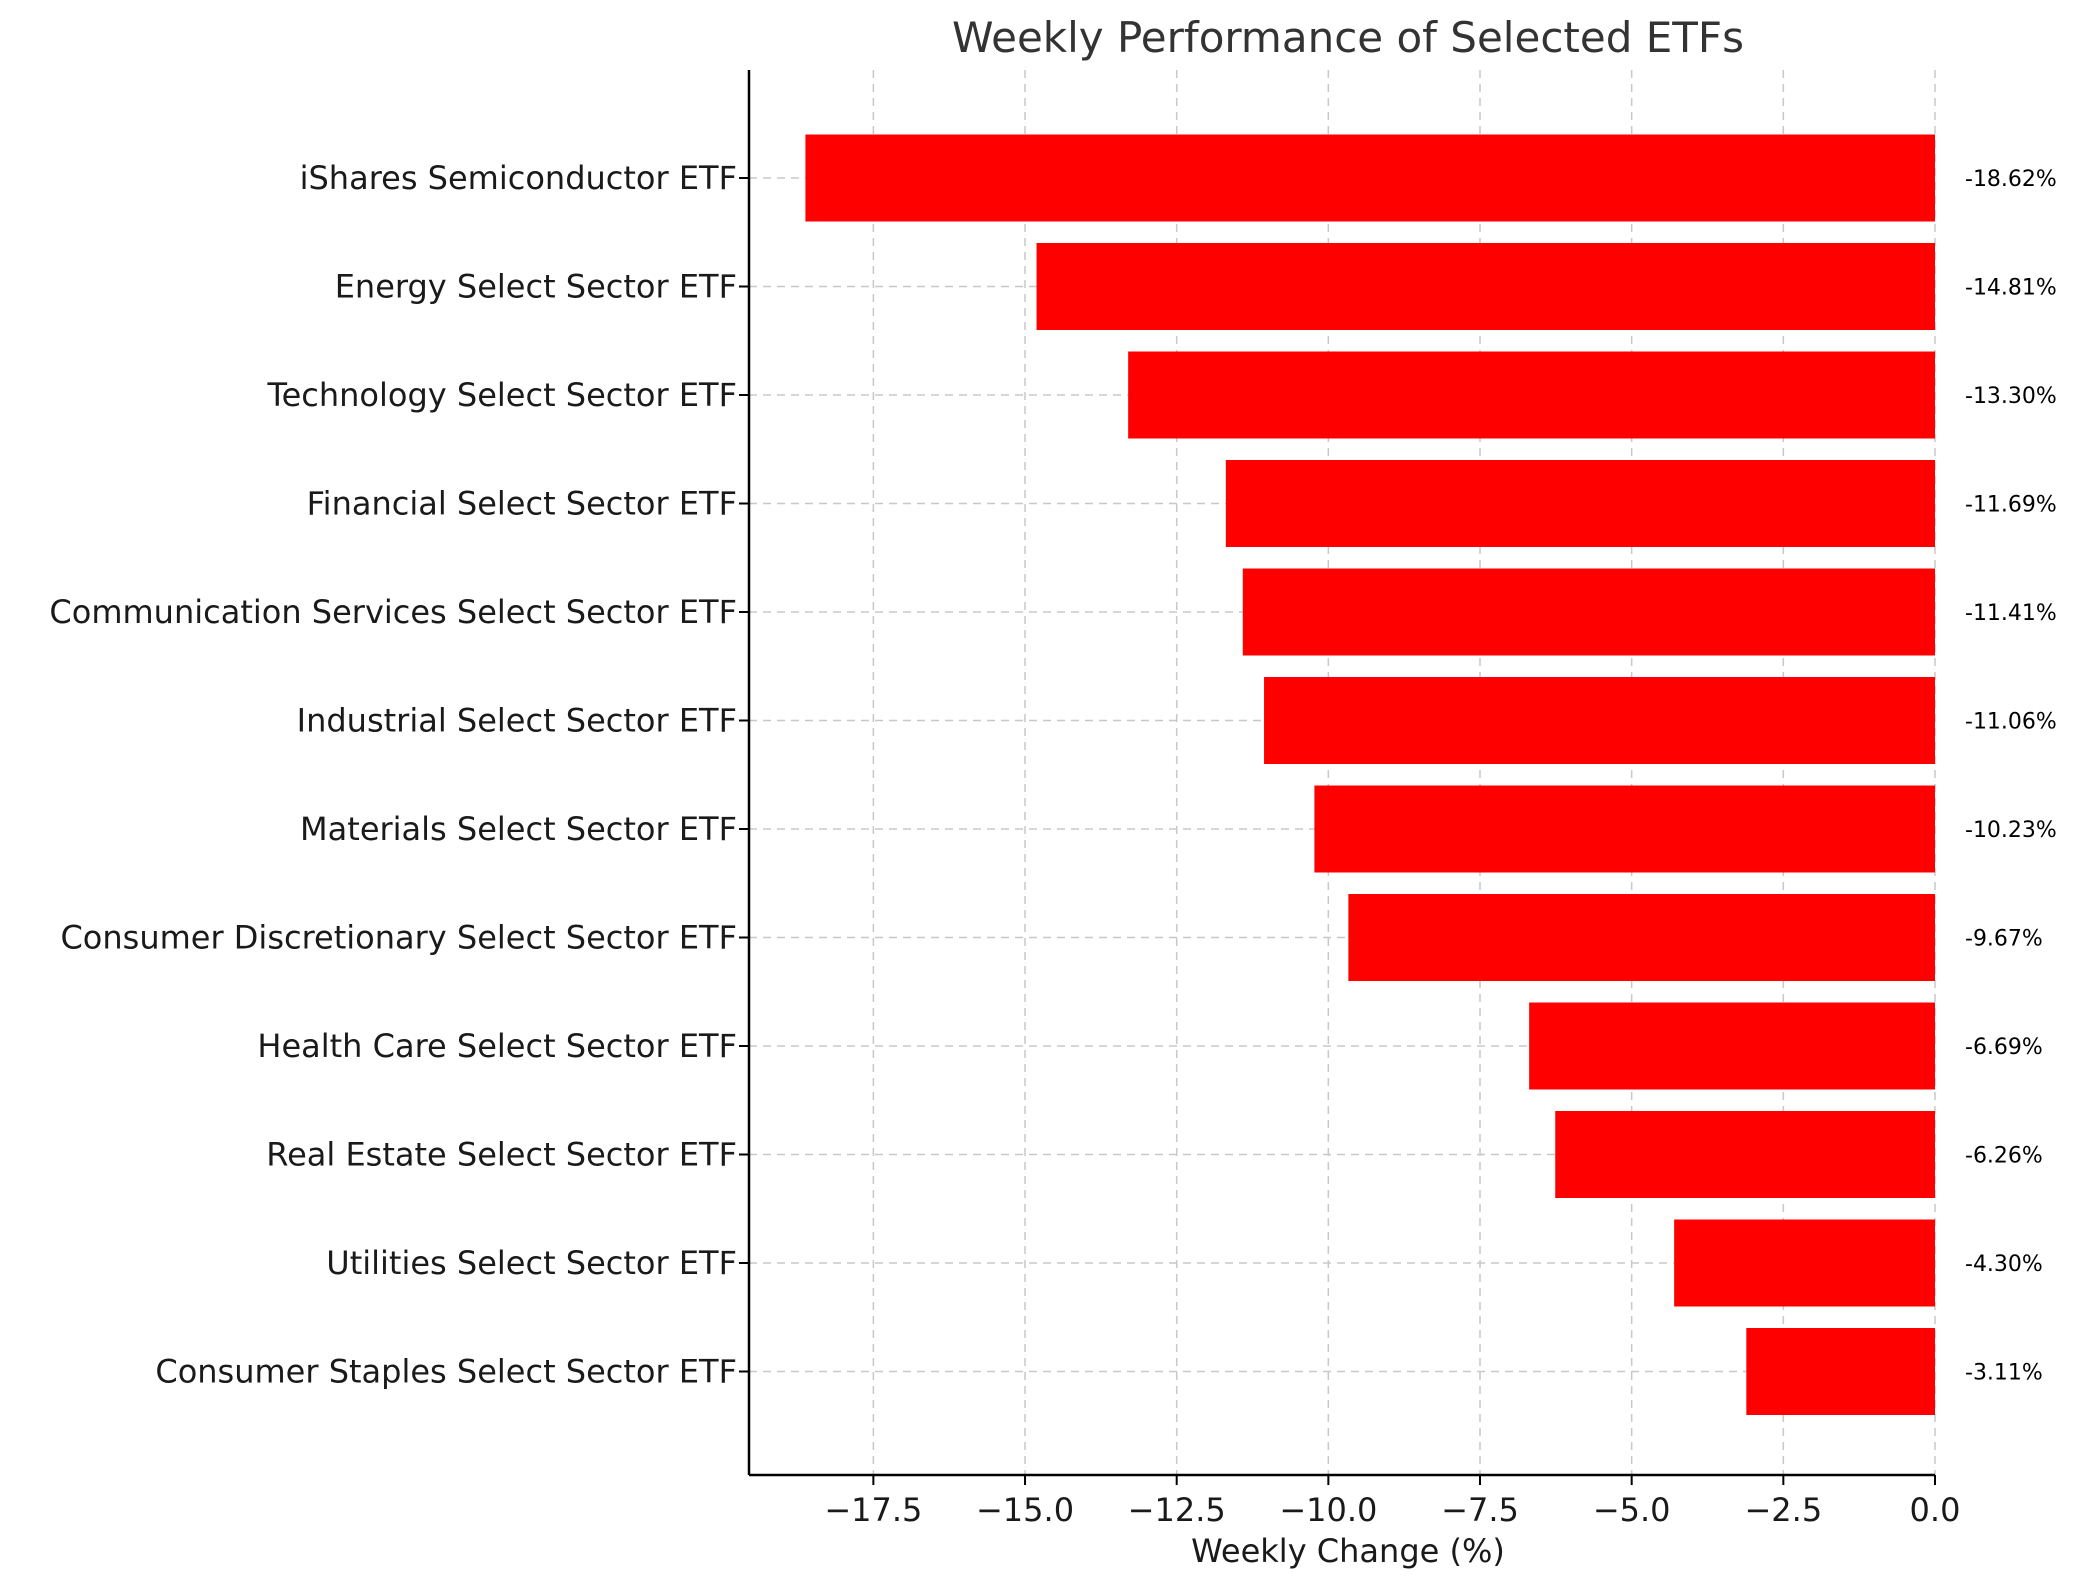 The image size is (2088, 1584). I want to click on y-tick-label: Real Estate Select Sector ETF, so click(501, 1155).